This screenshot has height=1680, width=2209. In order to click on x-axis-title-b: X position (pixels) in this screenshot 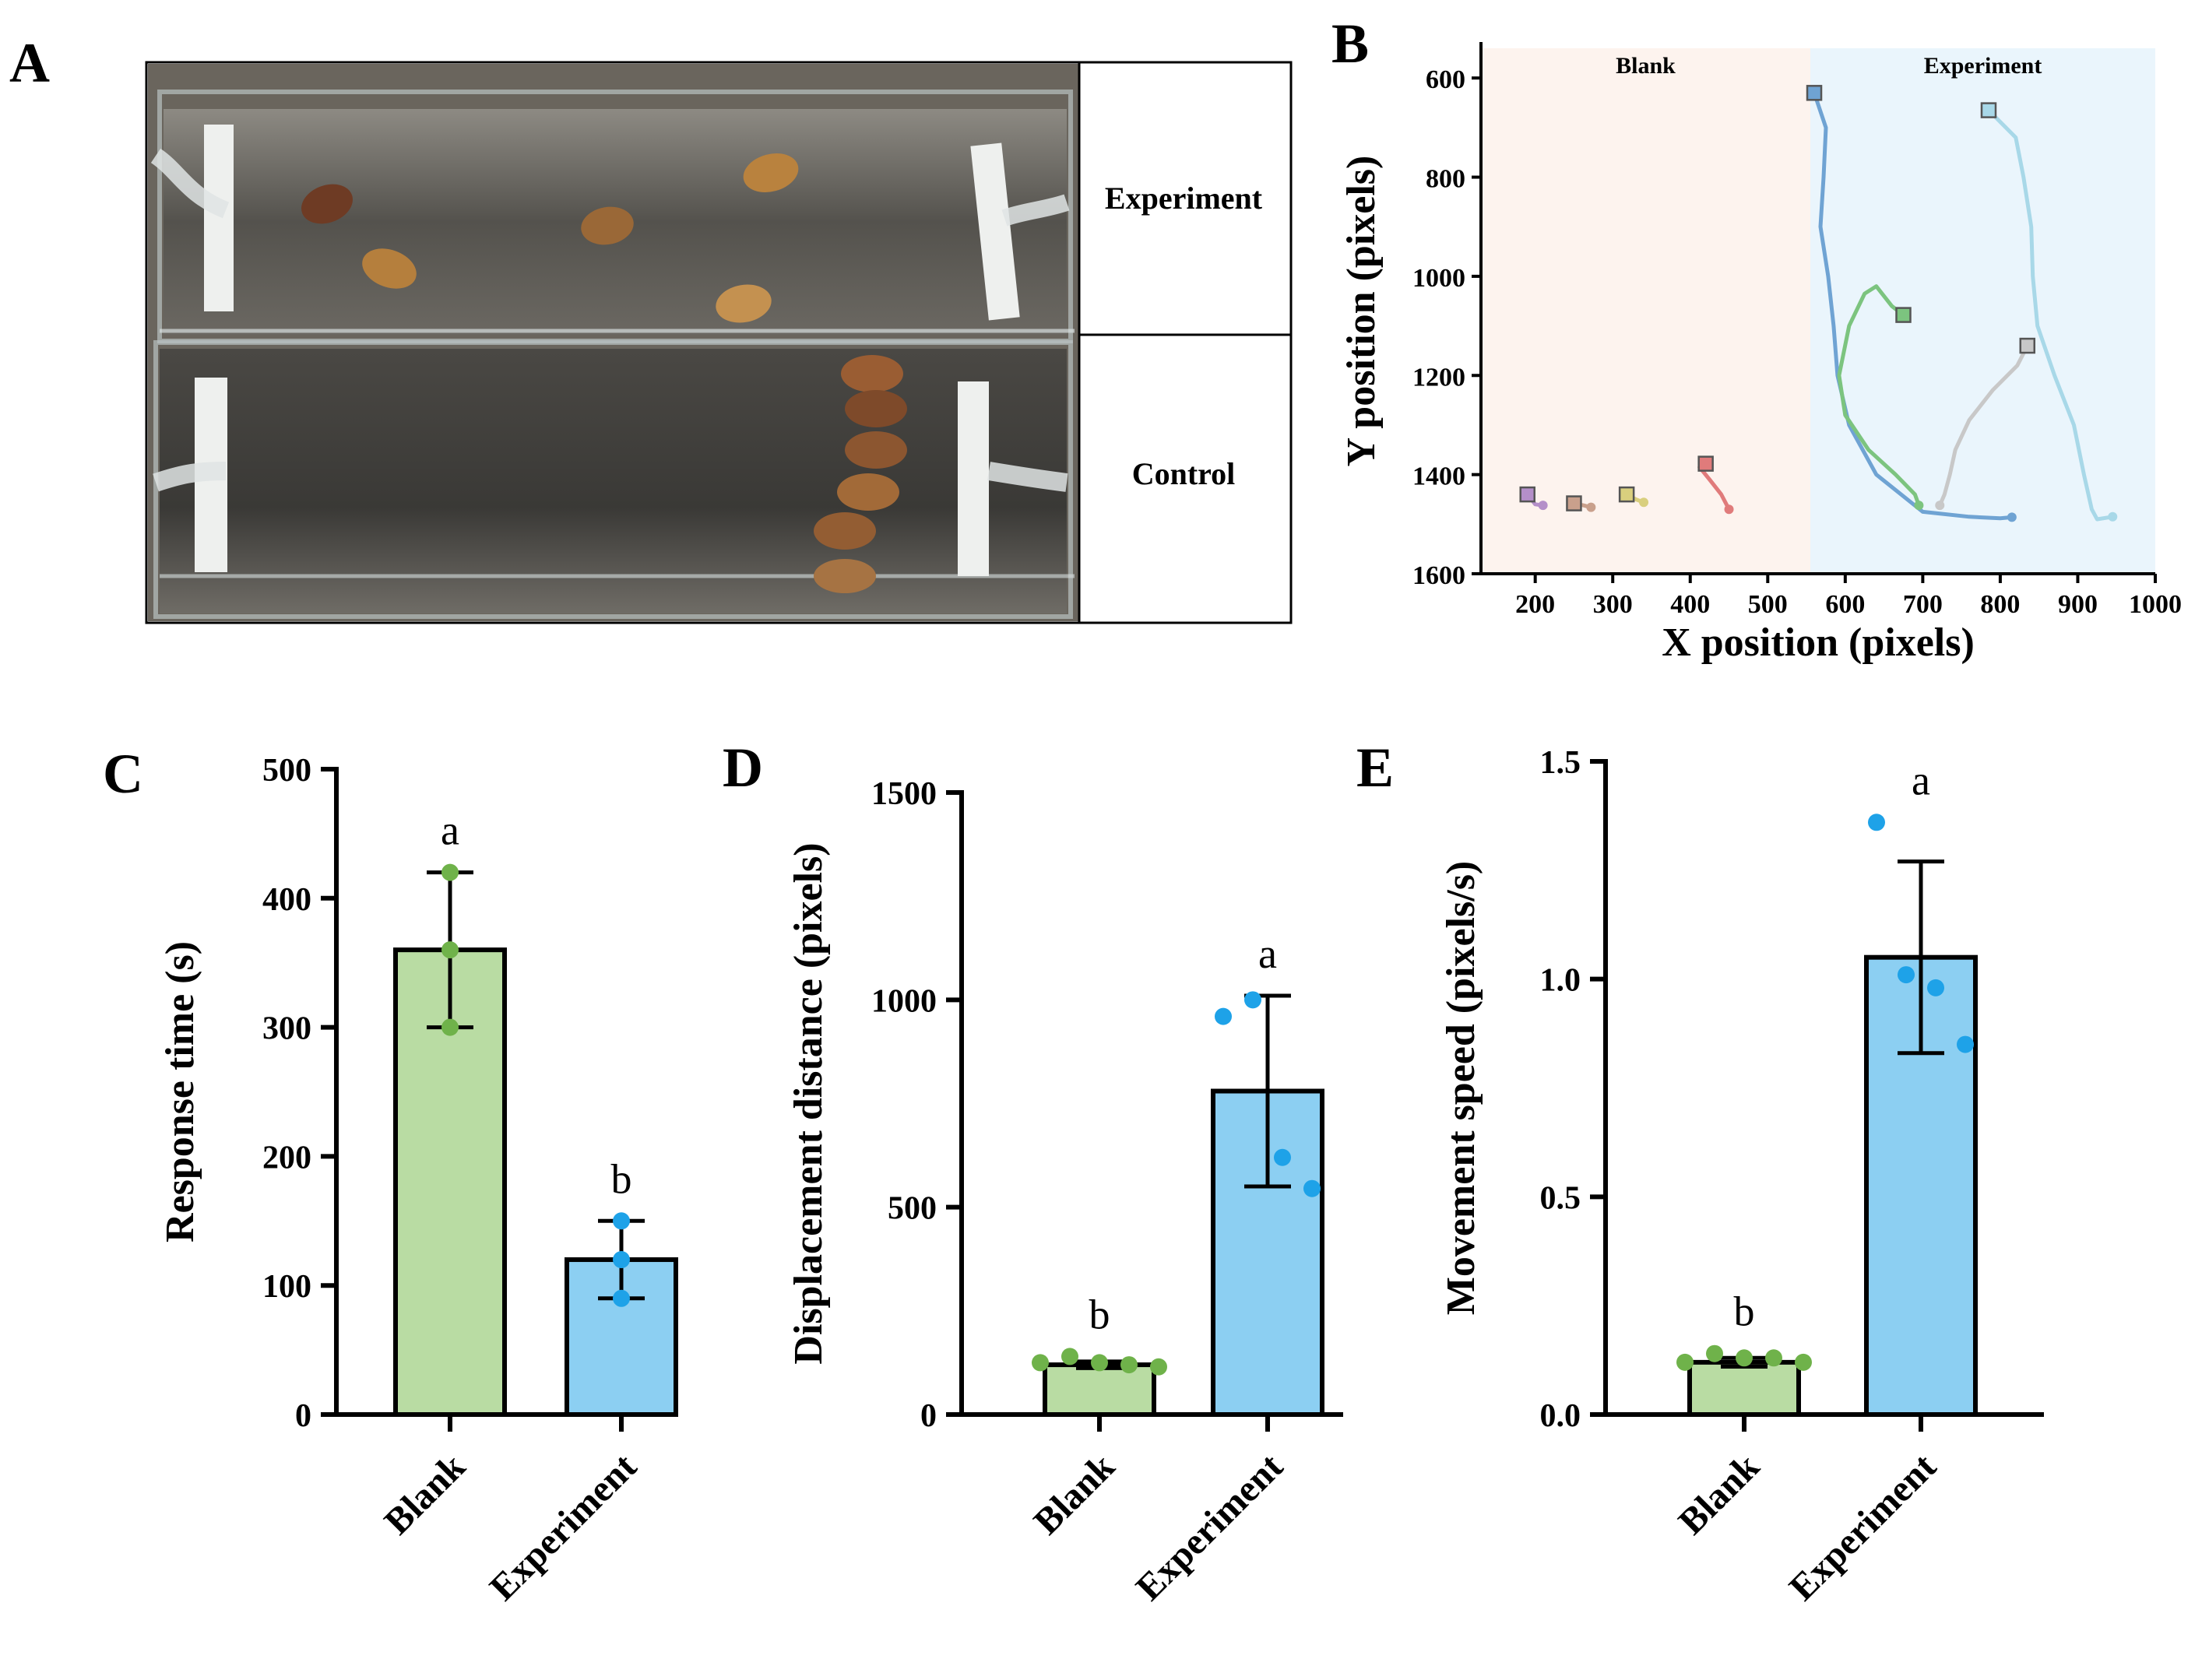, I will do `click(1818, 643)`.